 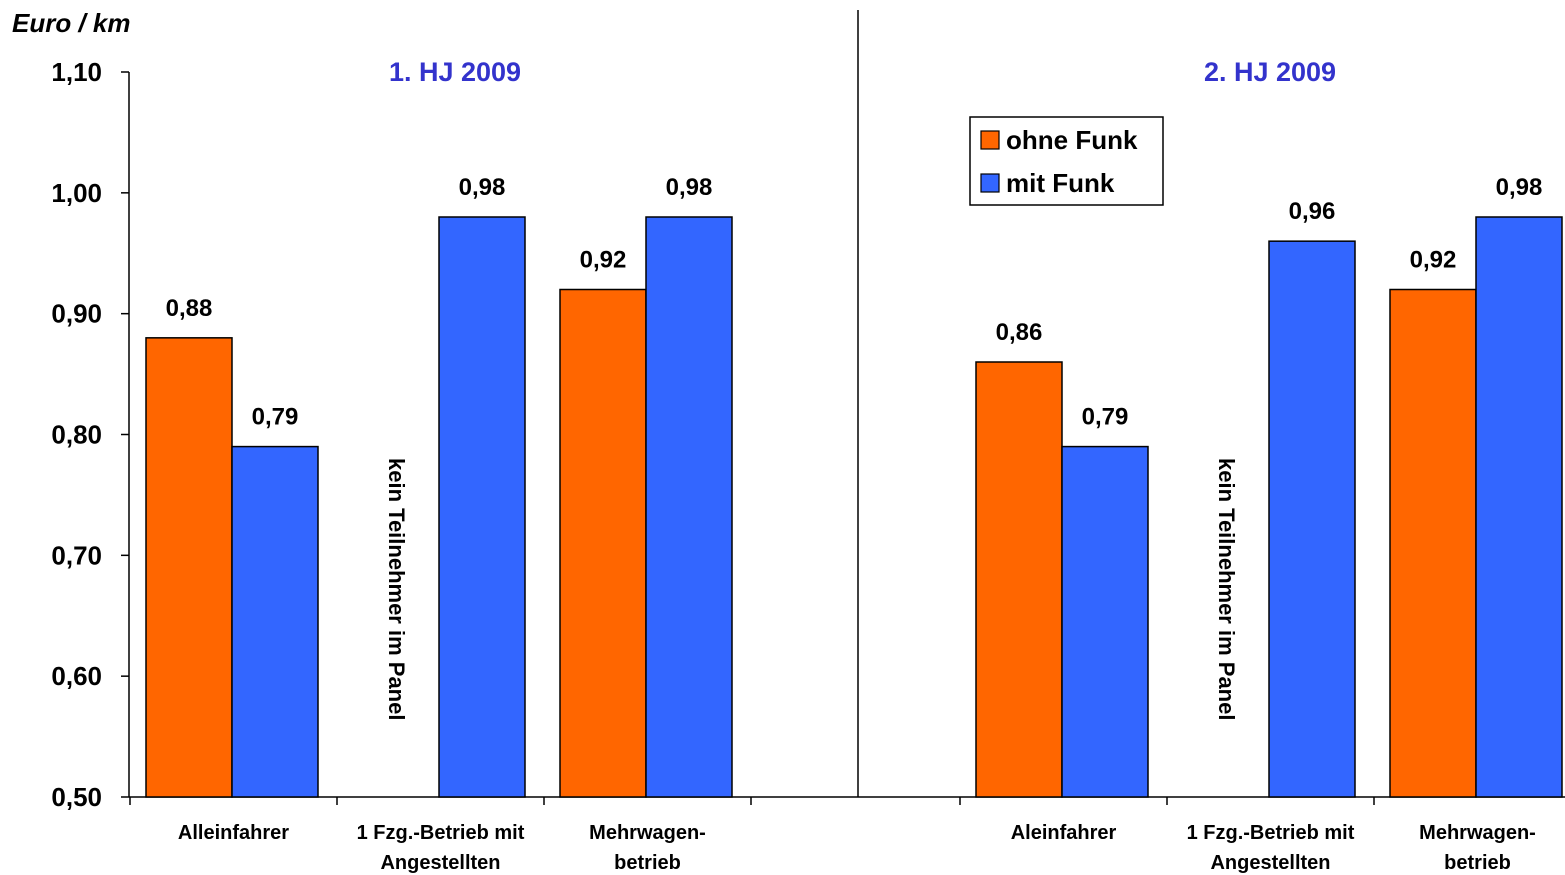 What do you see at coordinates (71, 23) in the screenshot?
I see `y-axis-label: Euro / km` at bounding box center [71, 23].